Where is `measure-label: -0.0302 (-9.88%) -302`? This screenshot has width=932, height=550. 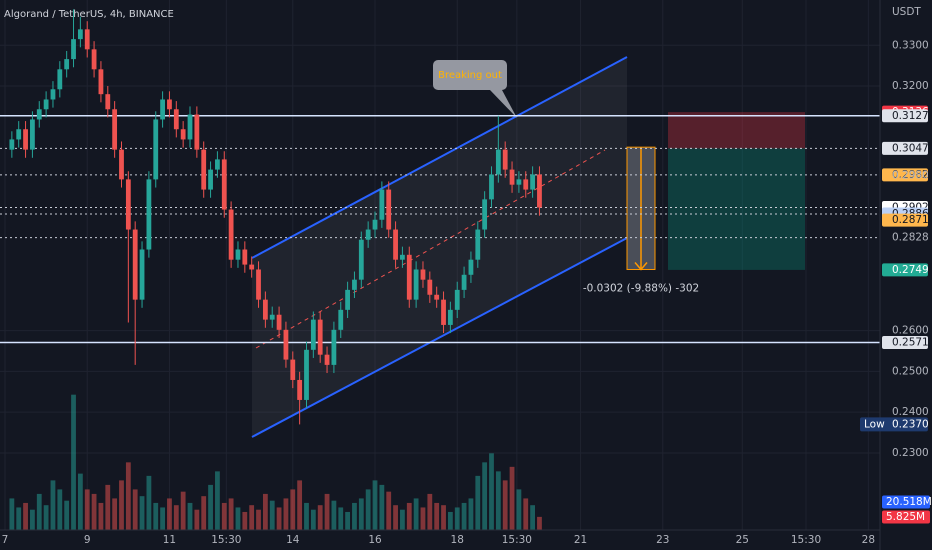
measure-label: -0.0302 (-9.88%) -302 is located at coordinates (641, 288).